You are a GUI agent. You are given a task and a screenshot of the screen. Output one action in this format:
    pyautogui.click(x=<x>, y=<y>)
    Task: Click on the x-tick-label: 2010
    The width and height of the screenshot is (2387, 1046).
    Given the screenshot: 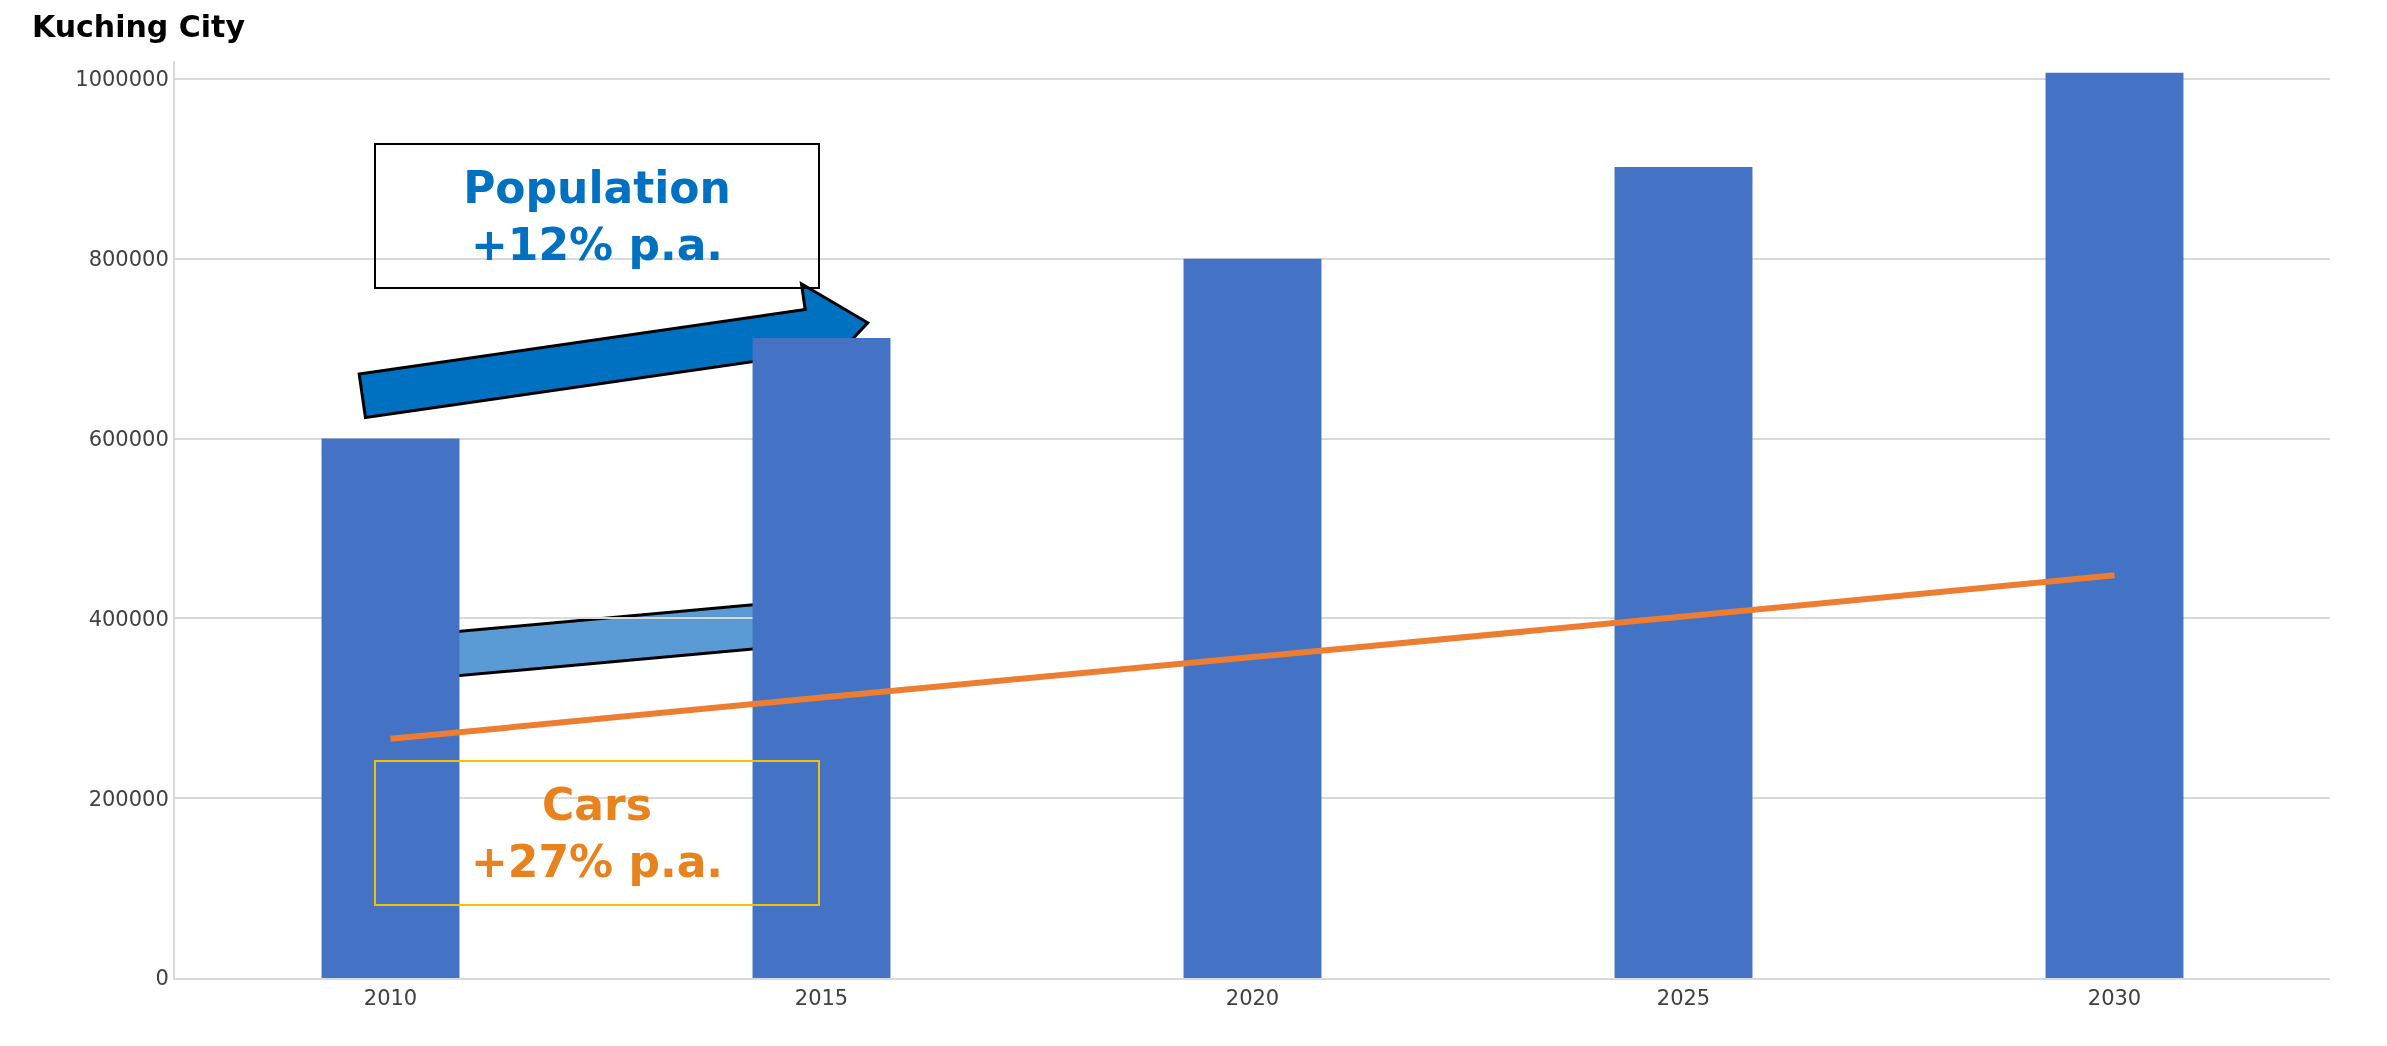 What is the action you would take?
    pyautogui.click(x=390, y=998)
    